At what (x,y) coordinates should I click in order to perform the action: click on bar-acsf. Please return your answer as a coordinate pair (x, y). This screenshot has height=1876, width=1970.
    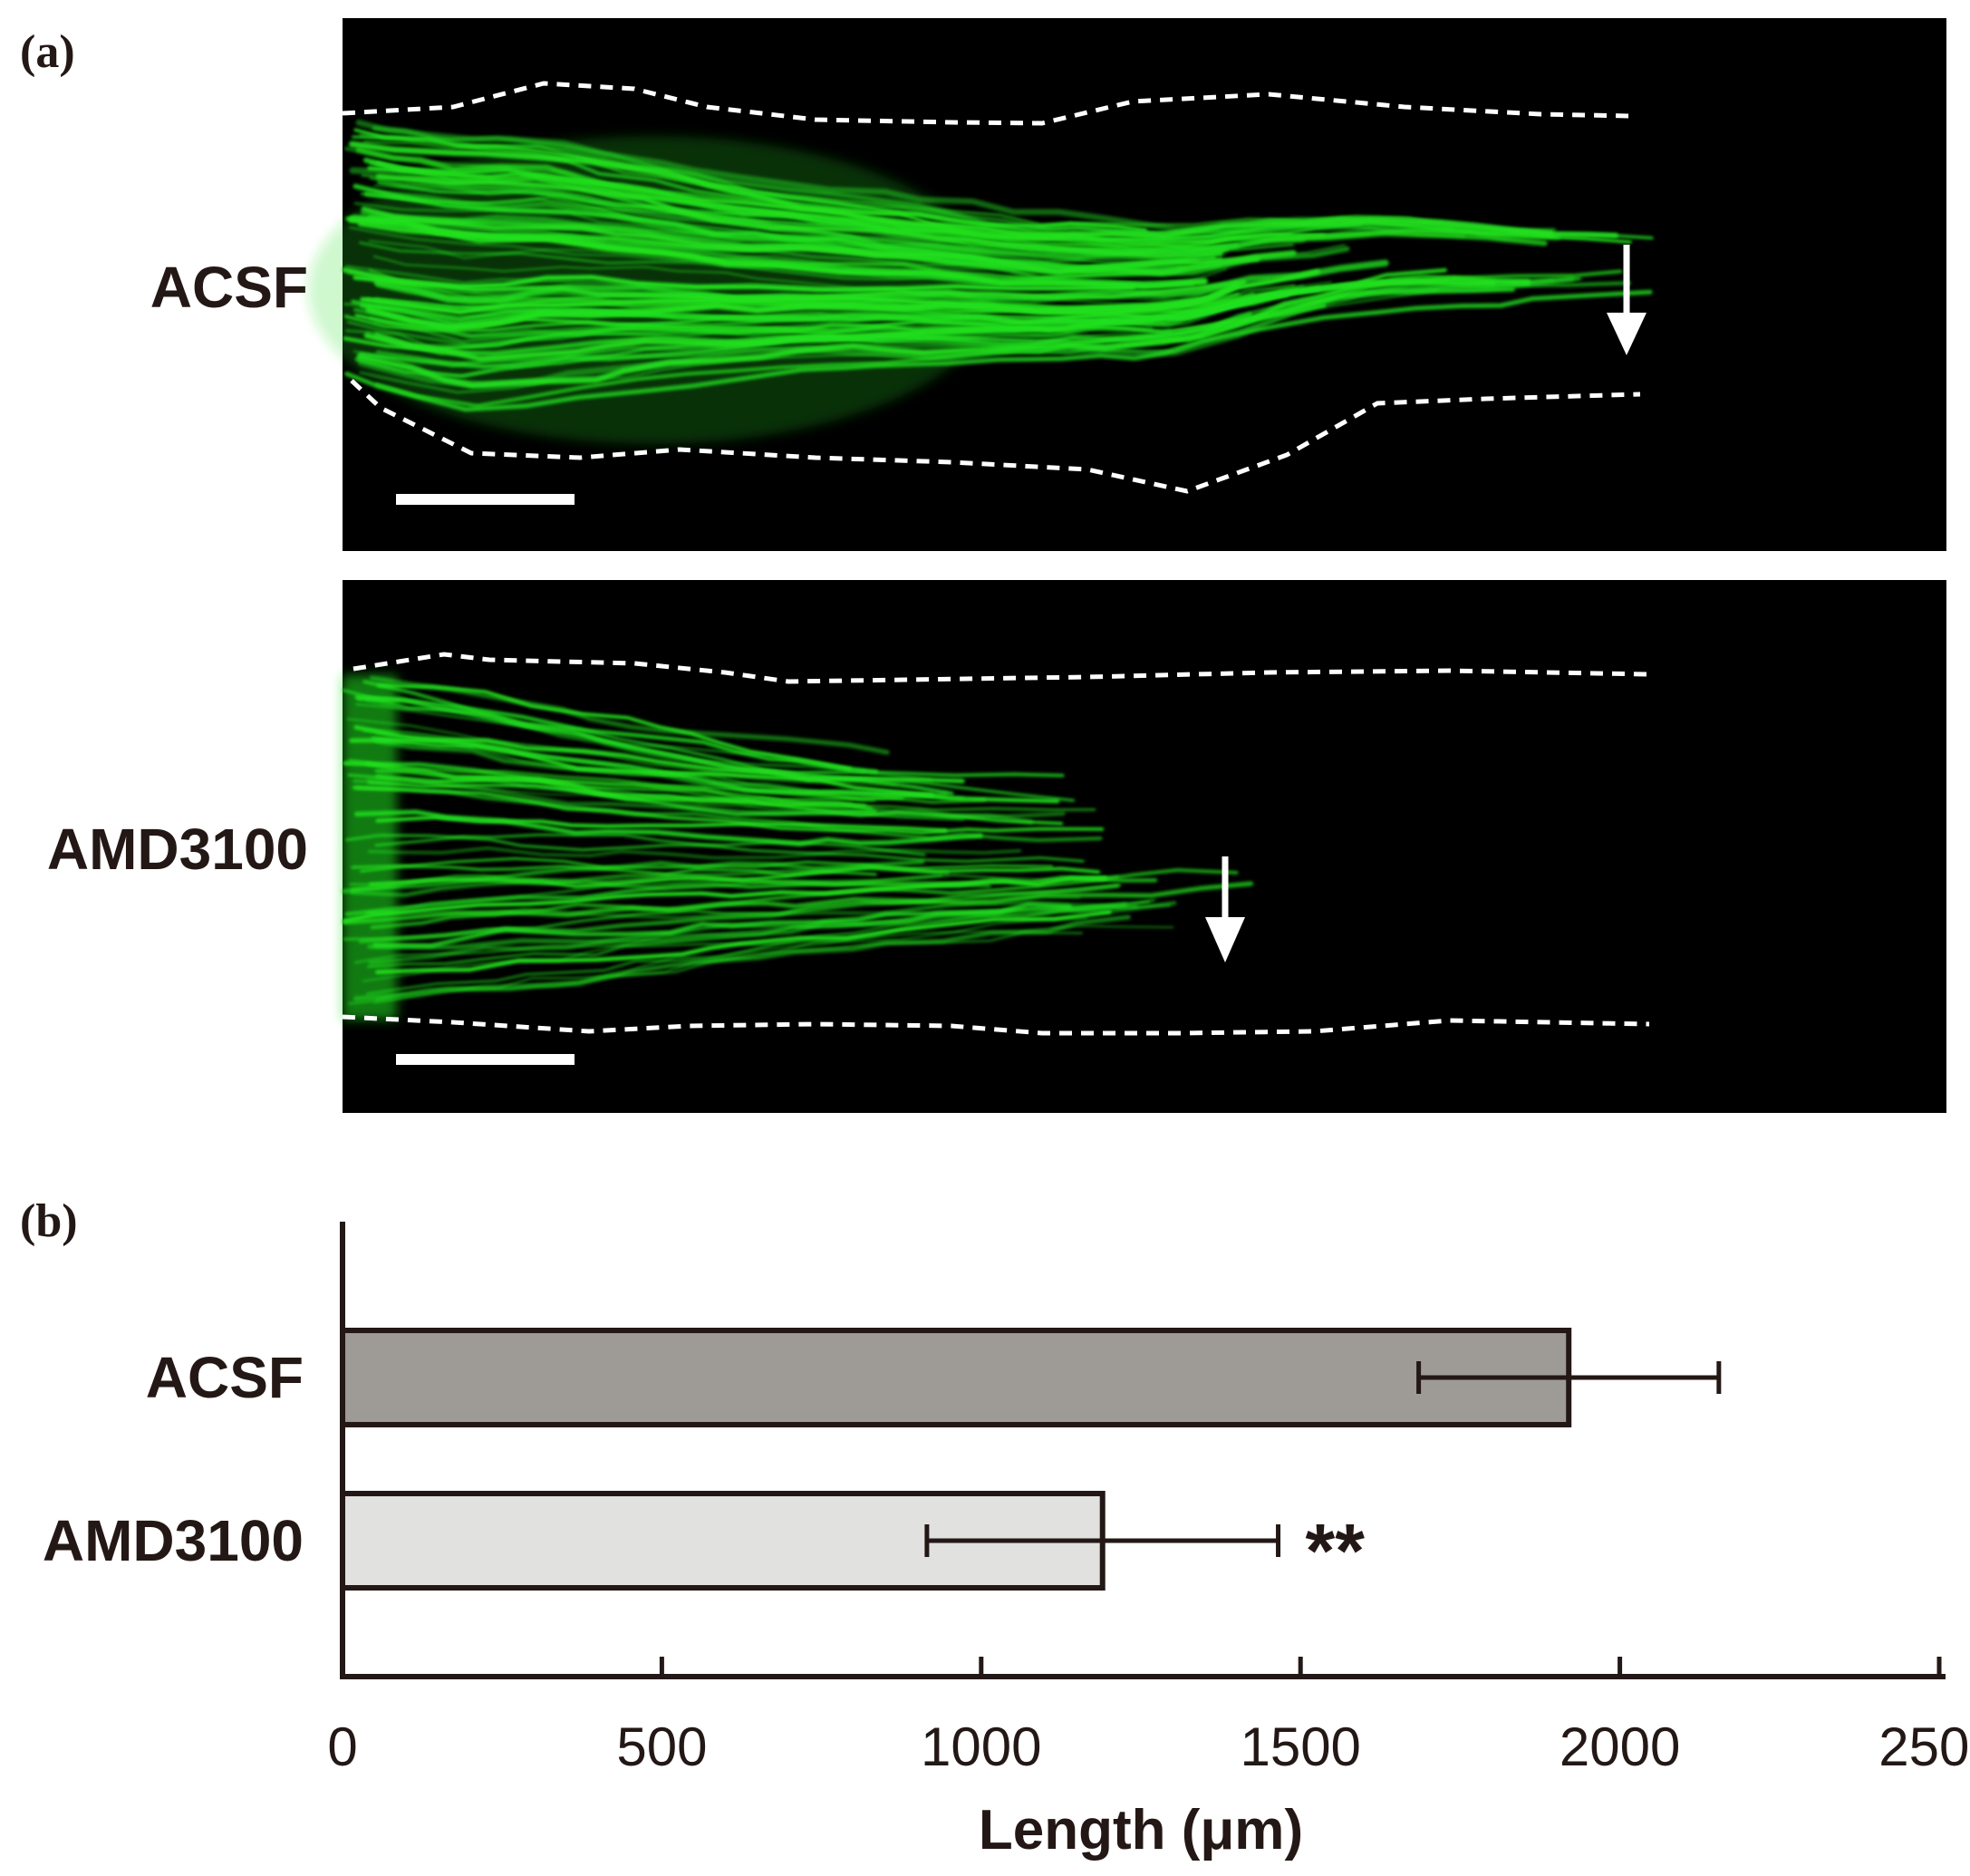
    Looking at the image, I should click on (956, 1377).